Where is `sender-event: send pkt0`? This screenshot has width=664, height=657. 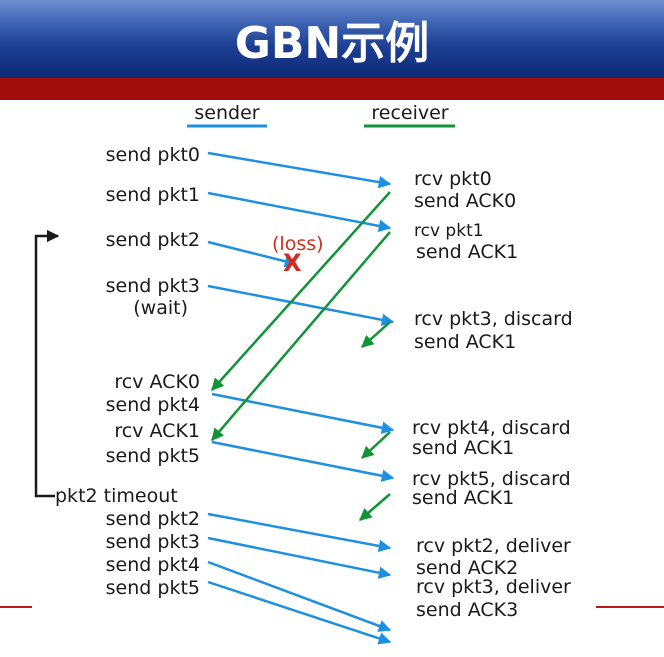 sender-event: send pkt0 is located at coordinates (152, 155).